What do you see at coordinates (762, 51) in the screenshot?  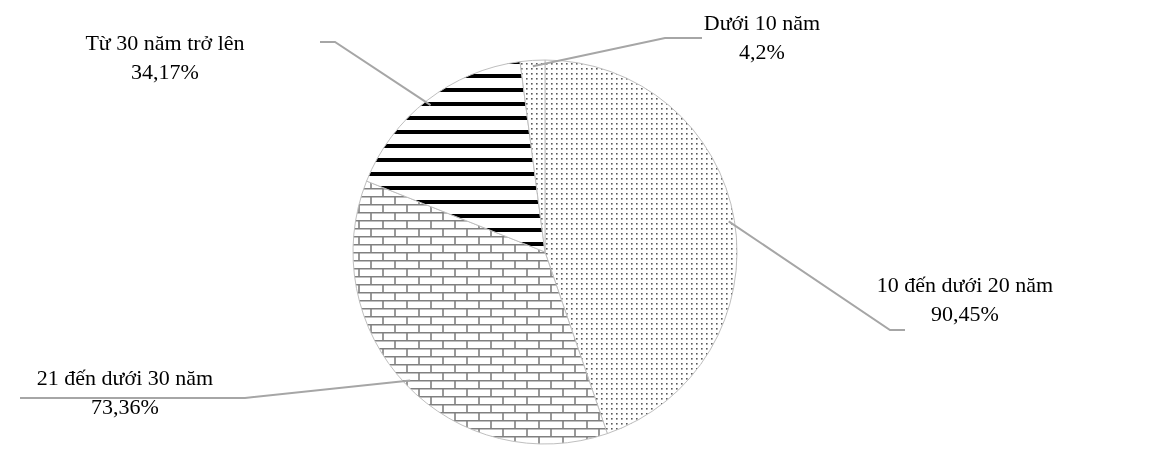 I see `data-label: 4,2%` at bounding box center [762, 51].